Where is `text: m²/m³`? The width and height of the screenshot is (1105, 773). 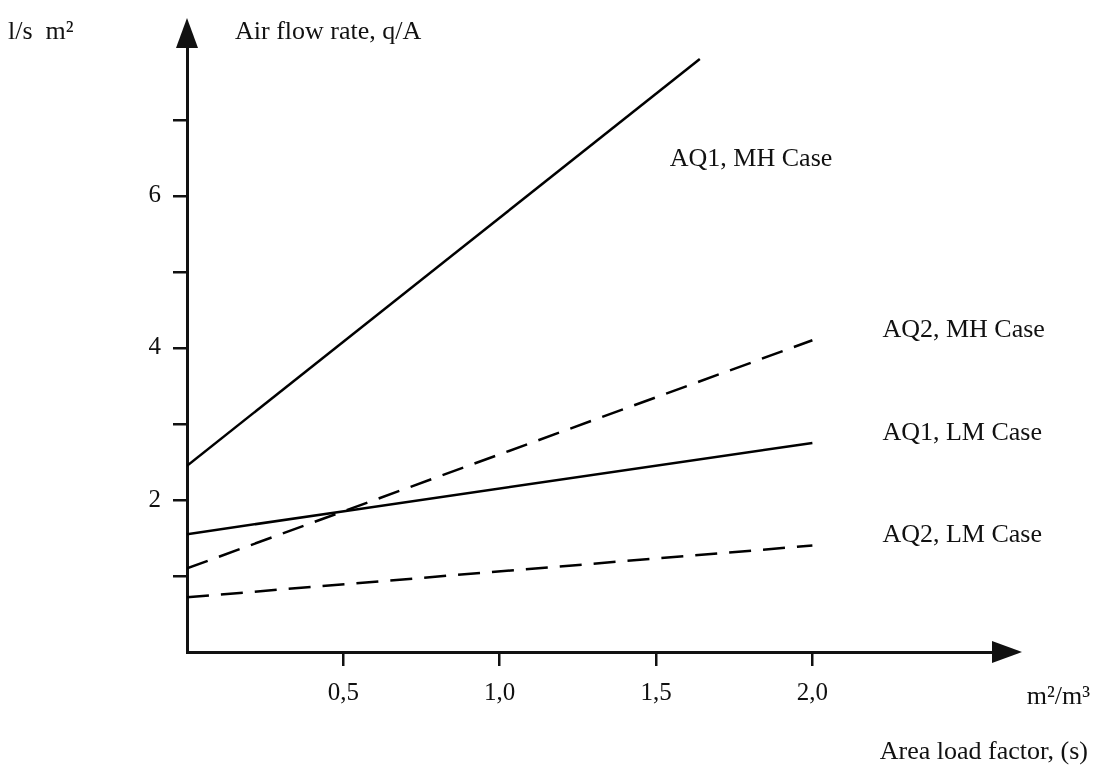 text: m²/m³ is located at coordinates (1058, 695).